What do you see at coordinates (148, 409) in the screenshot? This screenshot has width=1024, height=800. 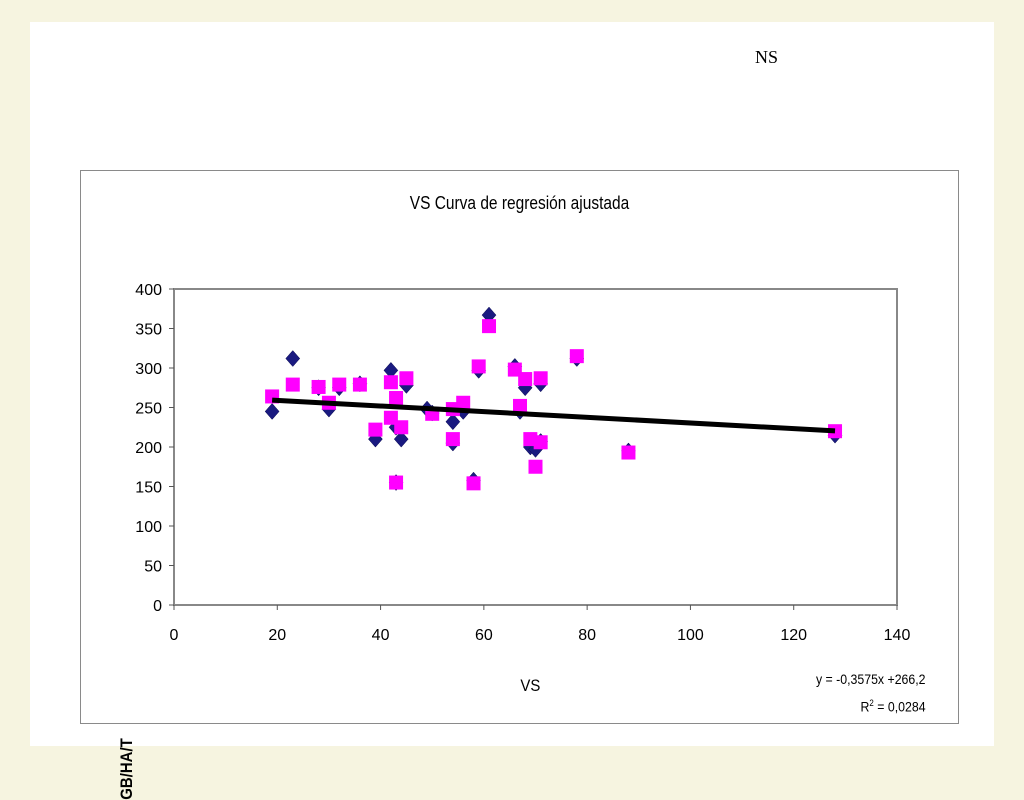 I see `y-tick-label: 250` at bounding box center [148, 409].